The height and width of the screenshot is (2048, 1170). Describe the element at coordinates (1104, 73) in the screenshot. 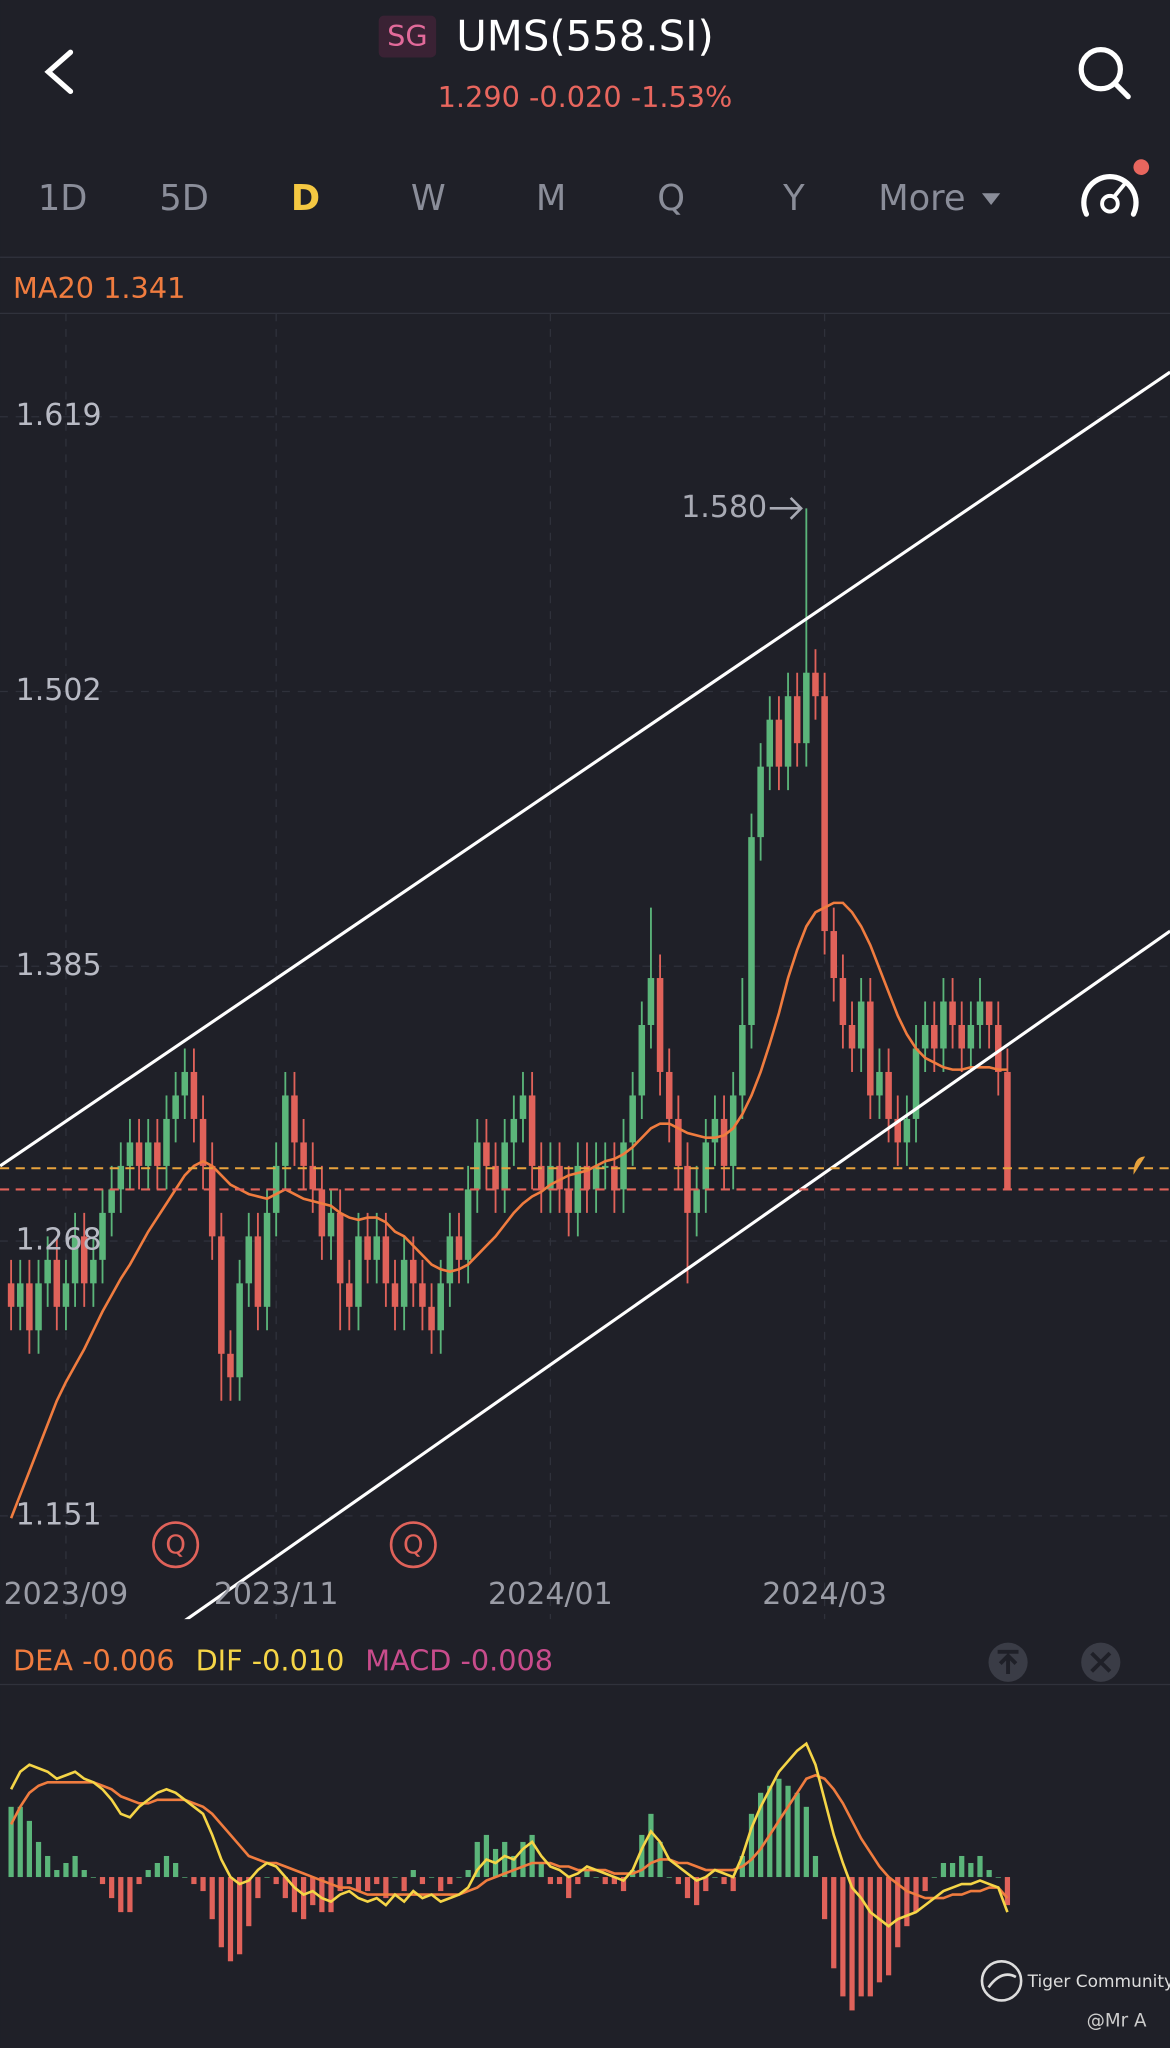

I see `search-button` at that location.